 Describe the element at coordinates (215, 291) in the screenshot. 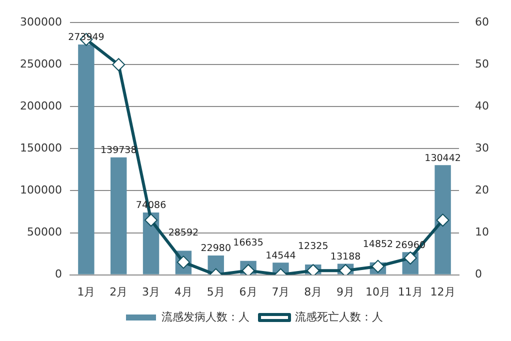

I see `x-tick-label: 5月` at that location.